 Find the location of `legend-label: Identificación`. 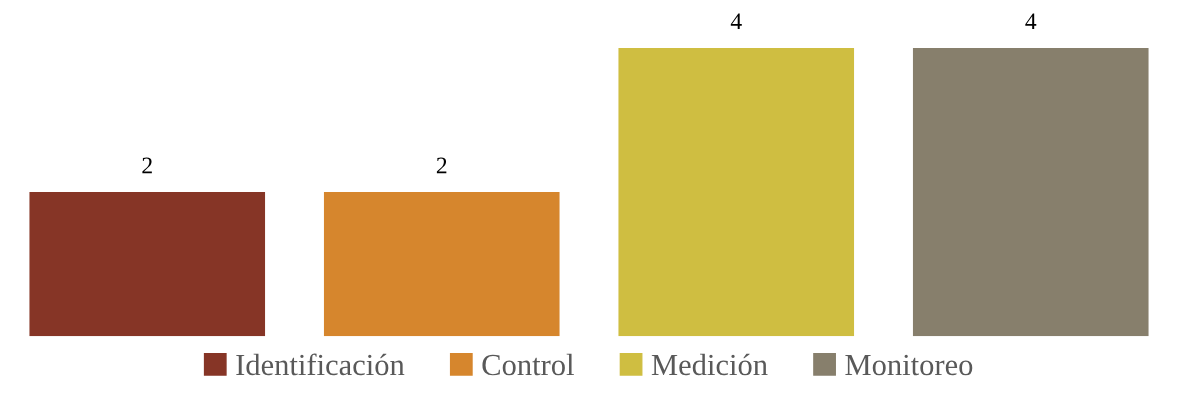

legend-label: Identificación is located at coordinates (320, 364).